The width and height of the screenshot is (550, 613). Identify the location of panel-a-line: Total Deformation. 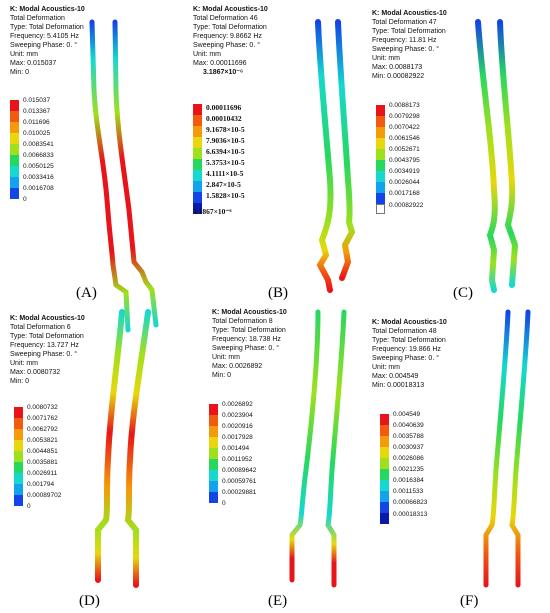
(37, 18).